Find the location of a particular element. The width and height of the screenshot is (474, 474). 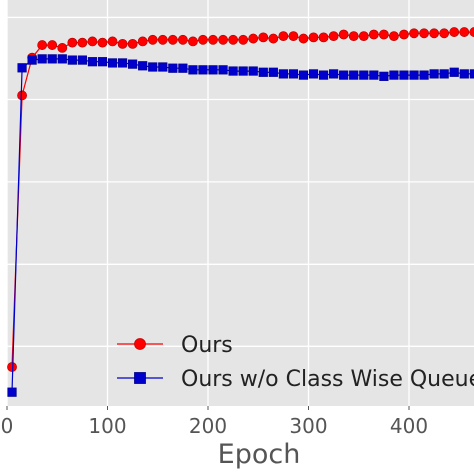

legend-label-ours: Ours is located at coordinates (207, 345).